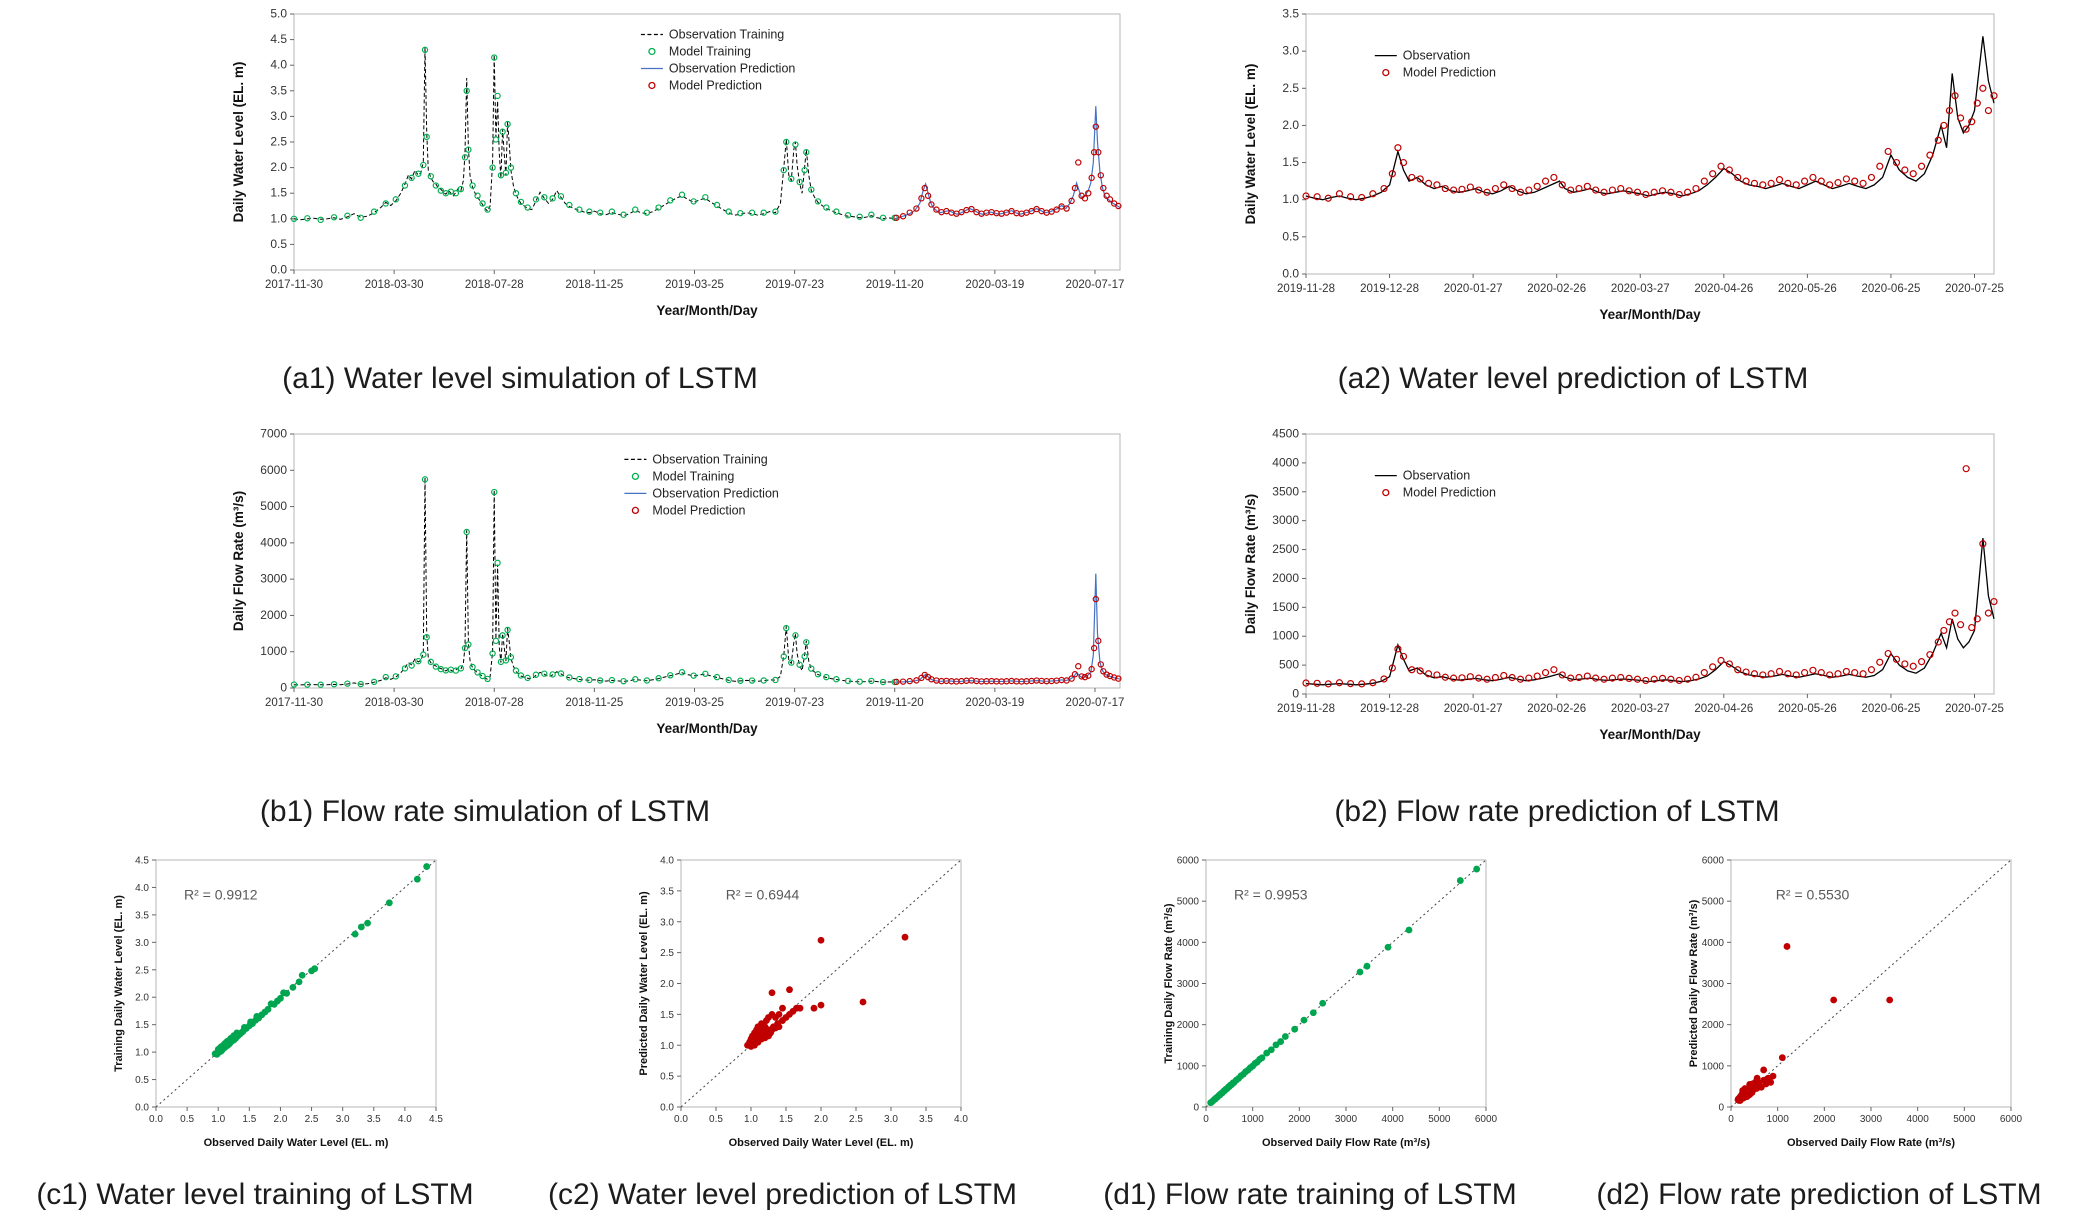 Image resolution: width=2078 pixels, height=1227 pixels. I want to click on svg-text: 0.0, so click(667, 1108).